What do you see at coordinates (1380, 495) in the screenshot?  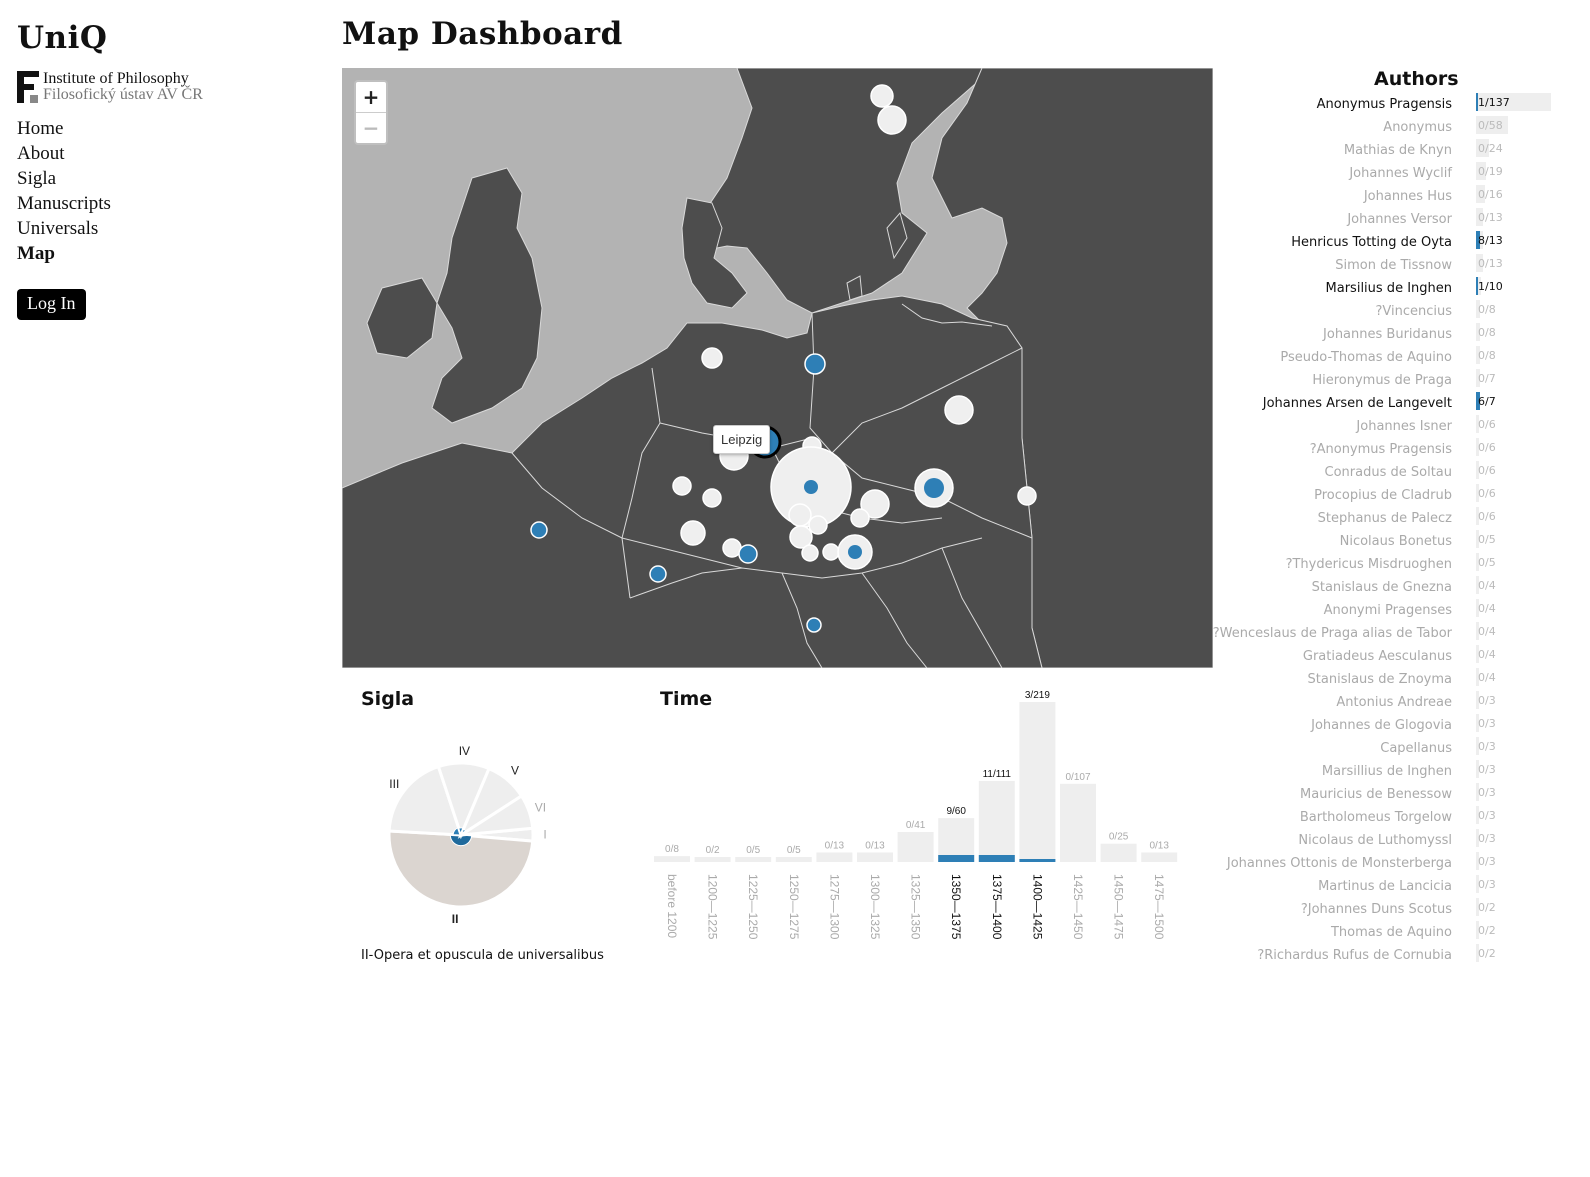 I see `author-row: Procopius de Cladrub 0/6` at bounding box center [1380, 495].